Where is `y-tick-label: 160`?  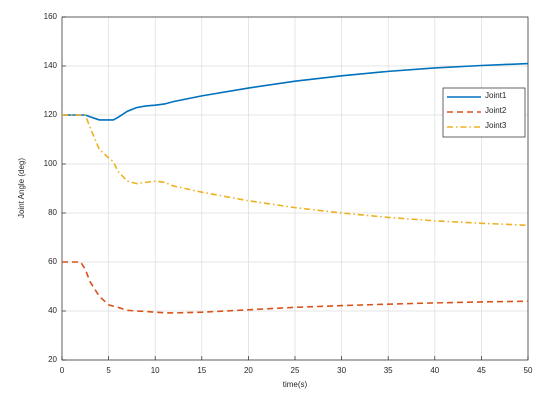 y-tick-label: 160 is located at coordinates (51, 16).